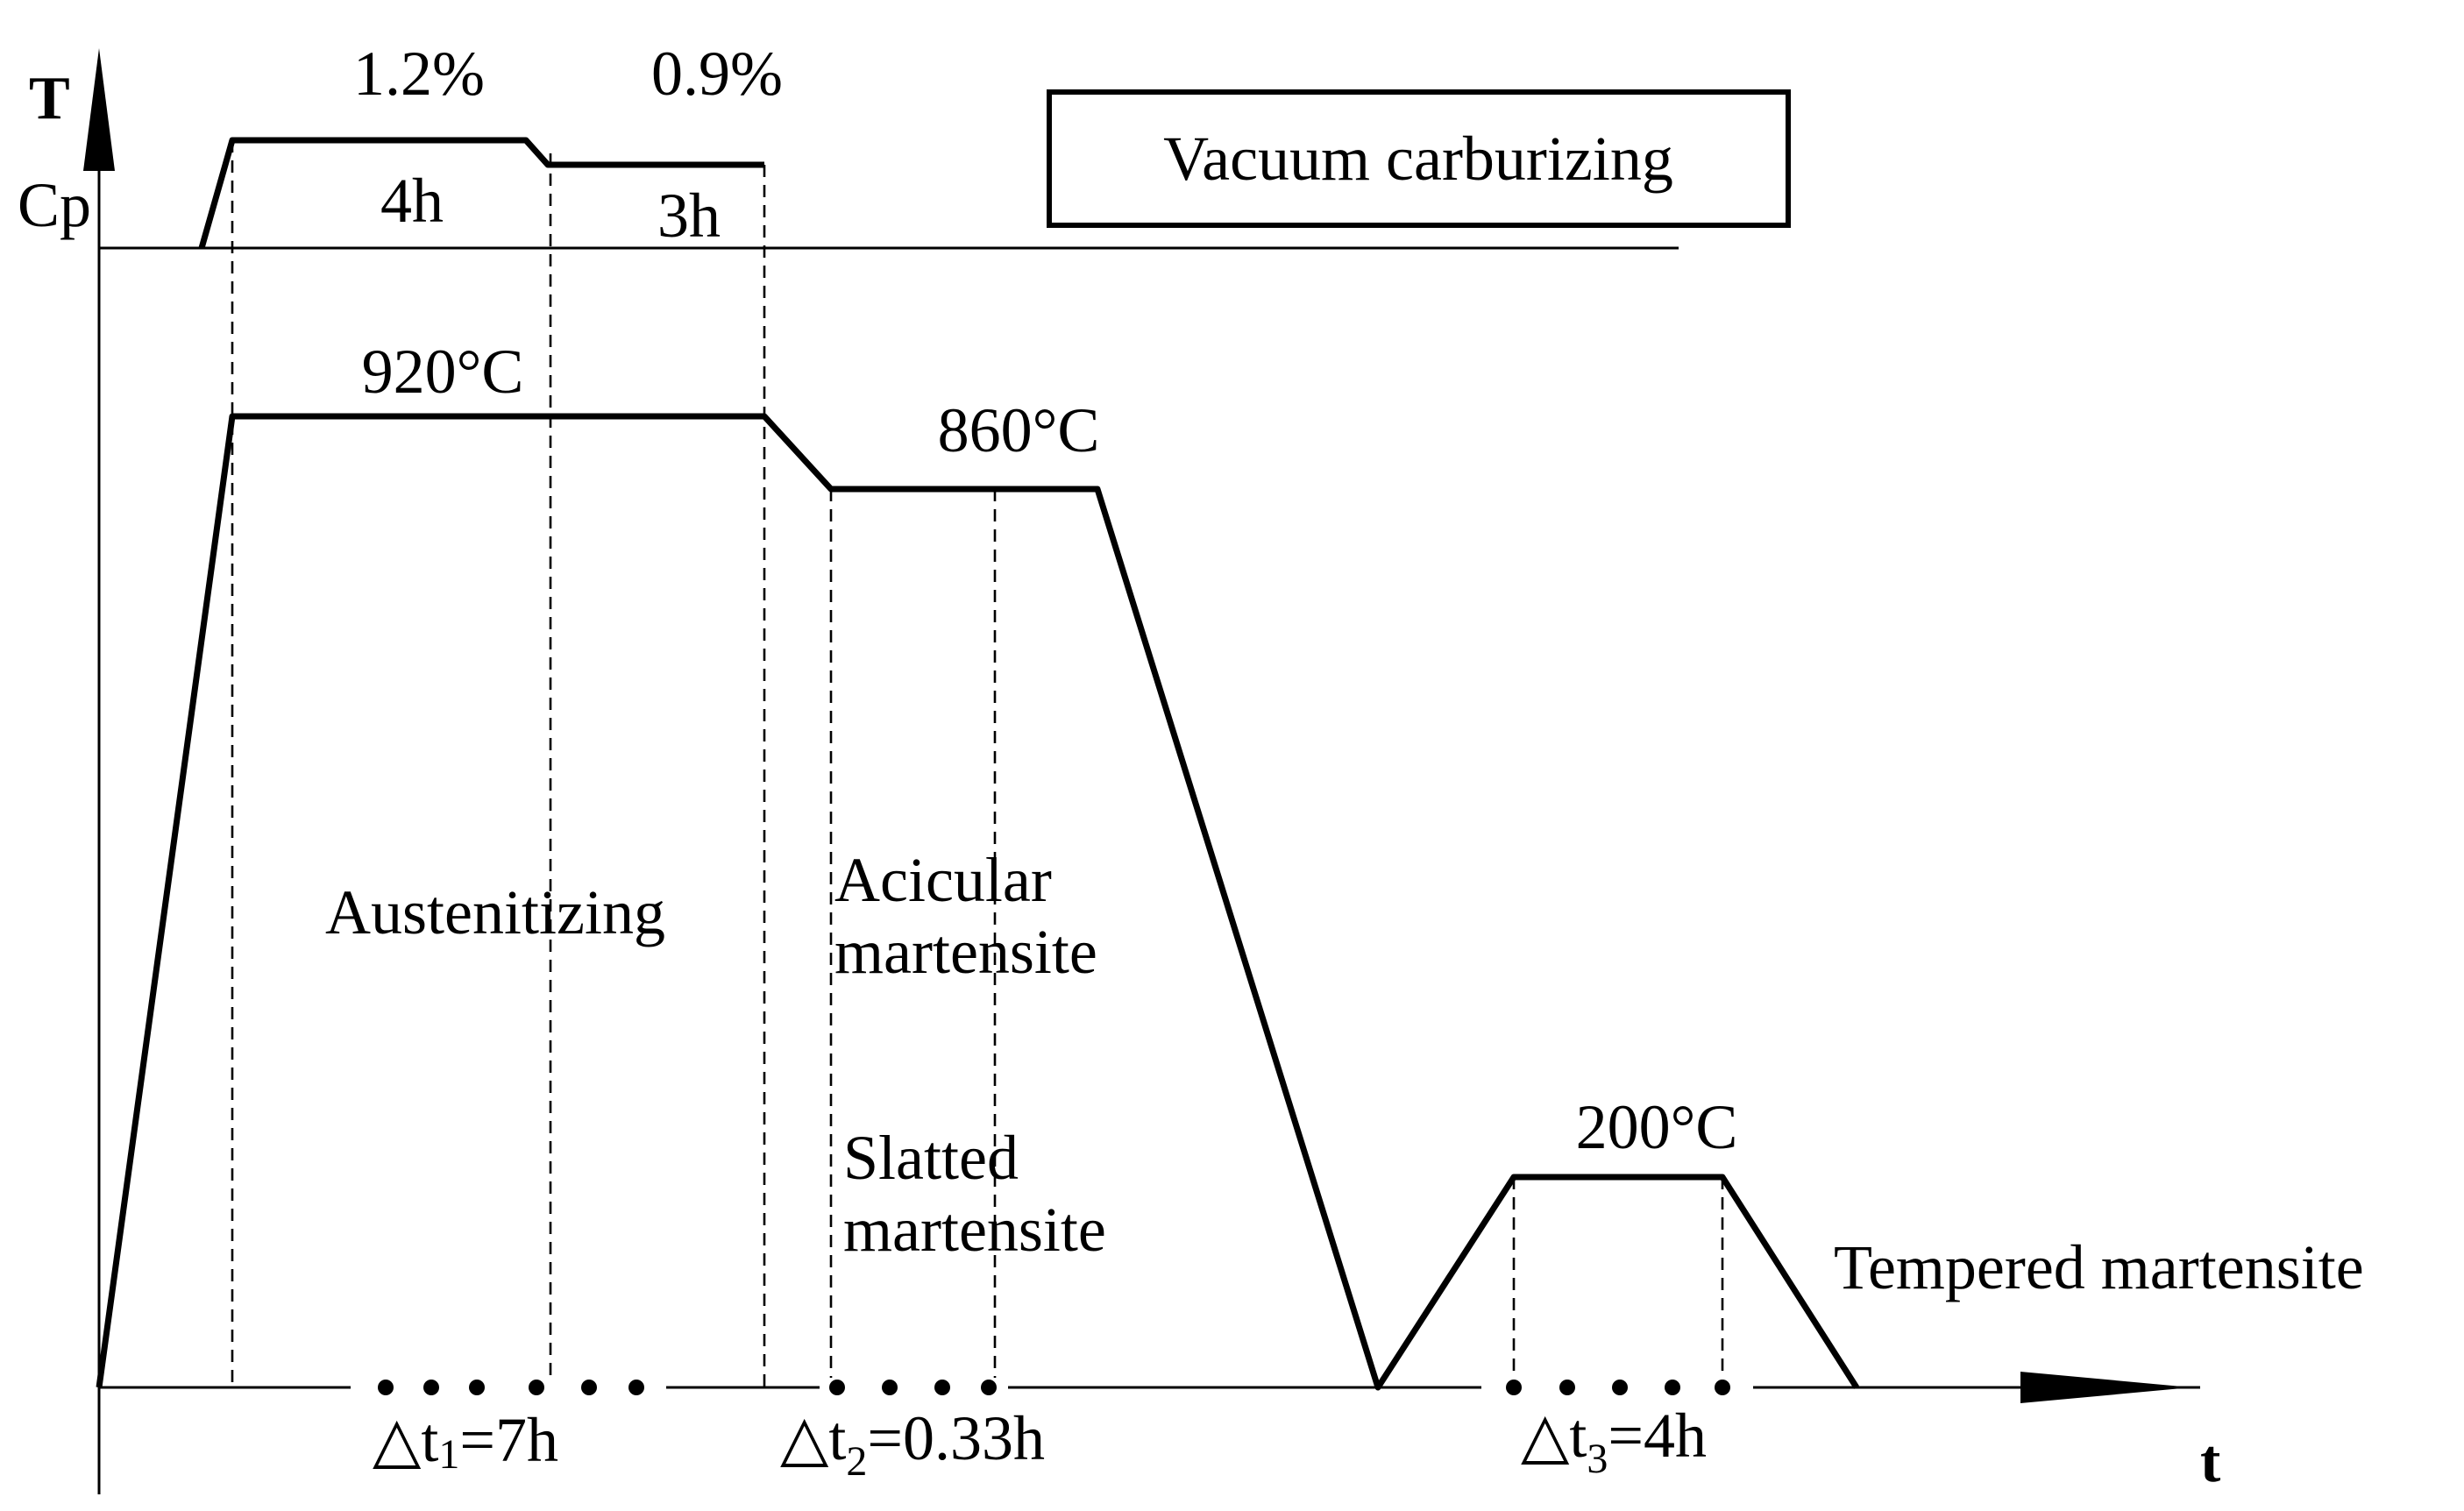 This screenshot has height=1511, width=2464. What do you see at coordinates (412, 201) in the screenshot?
I see `cp-duration-1: 4h` at bounding box center [412, 201].